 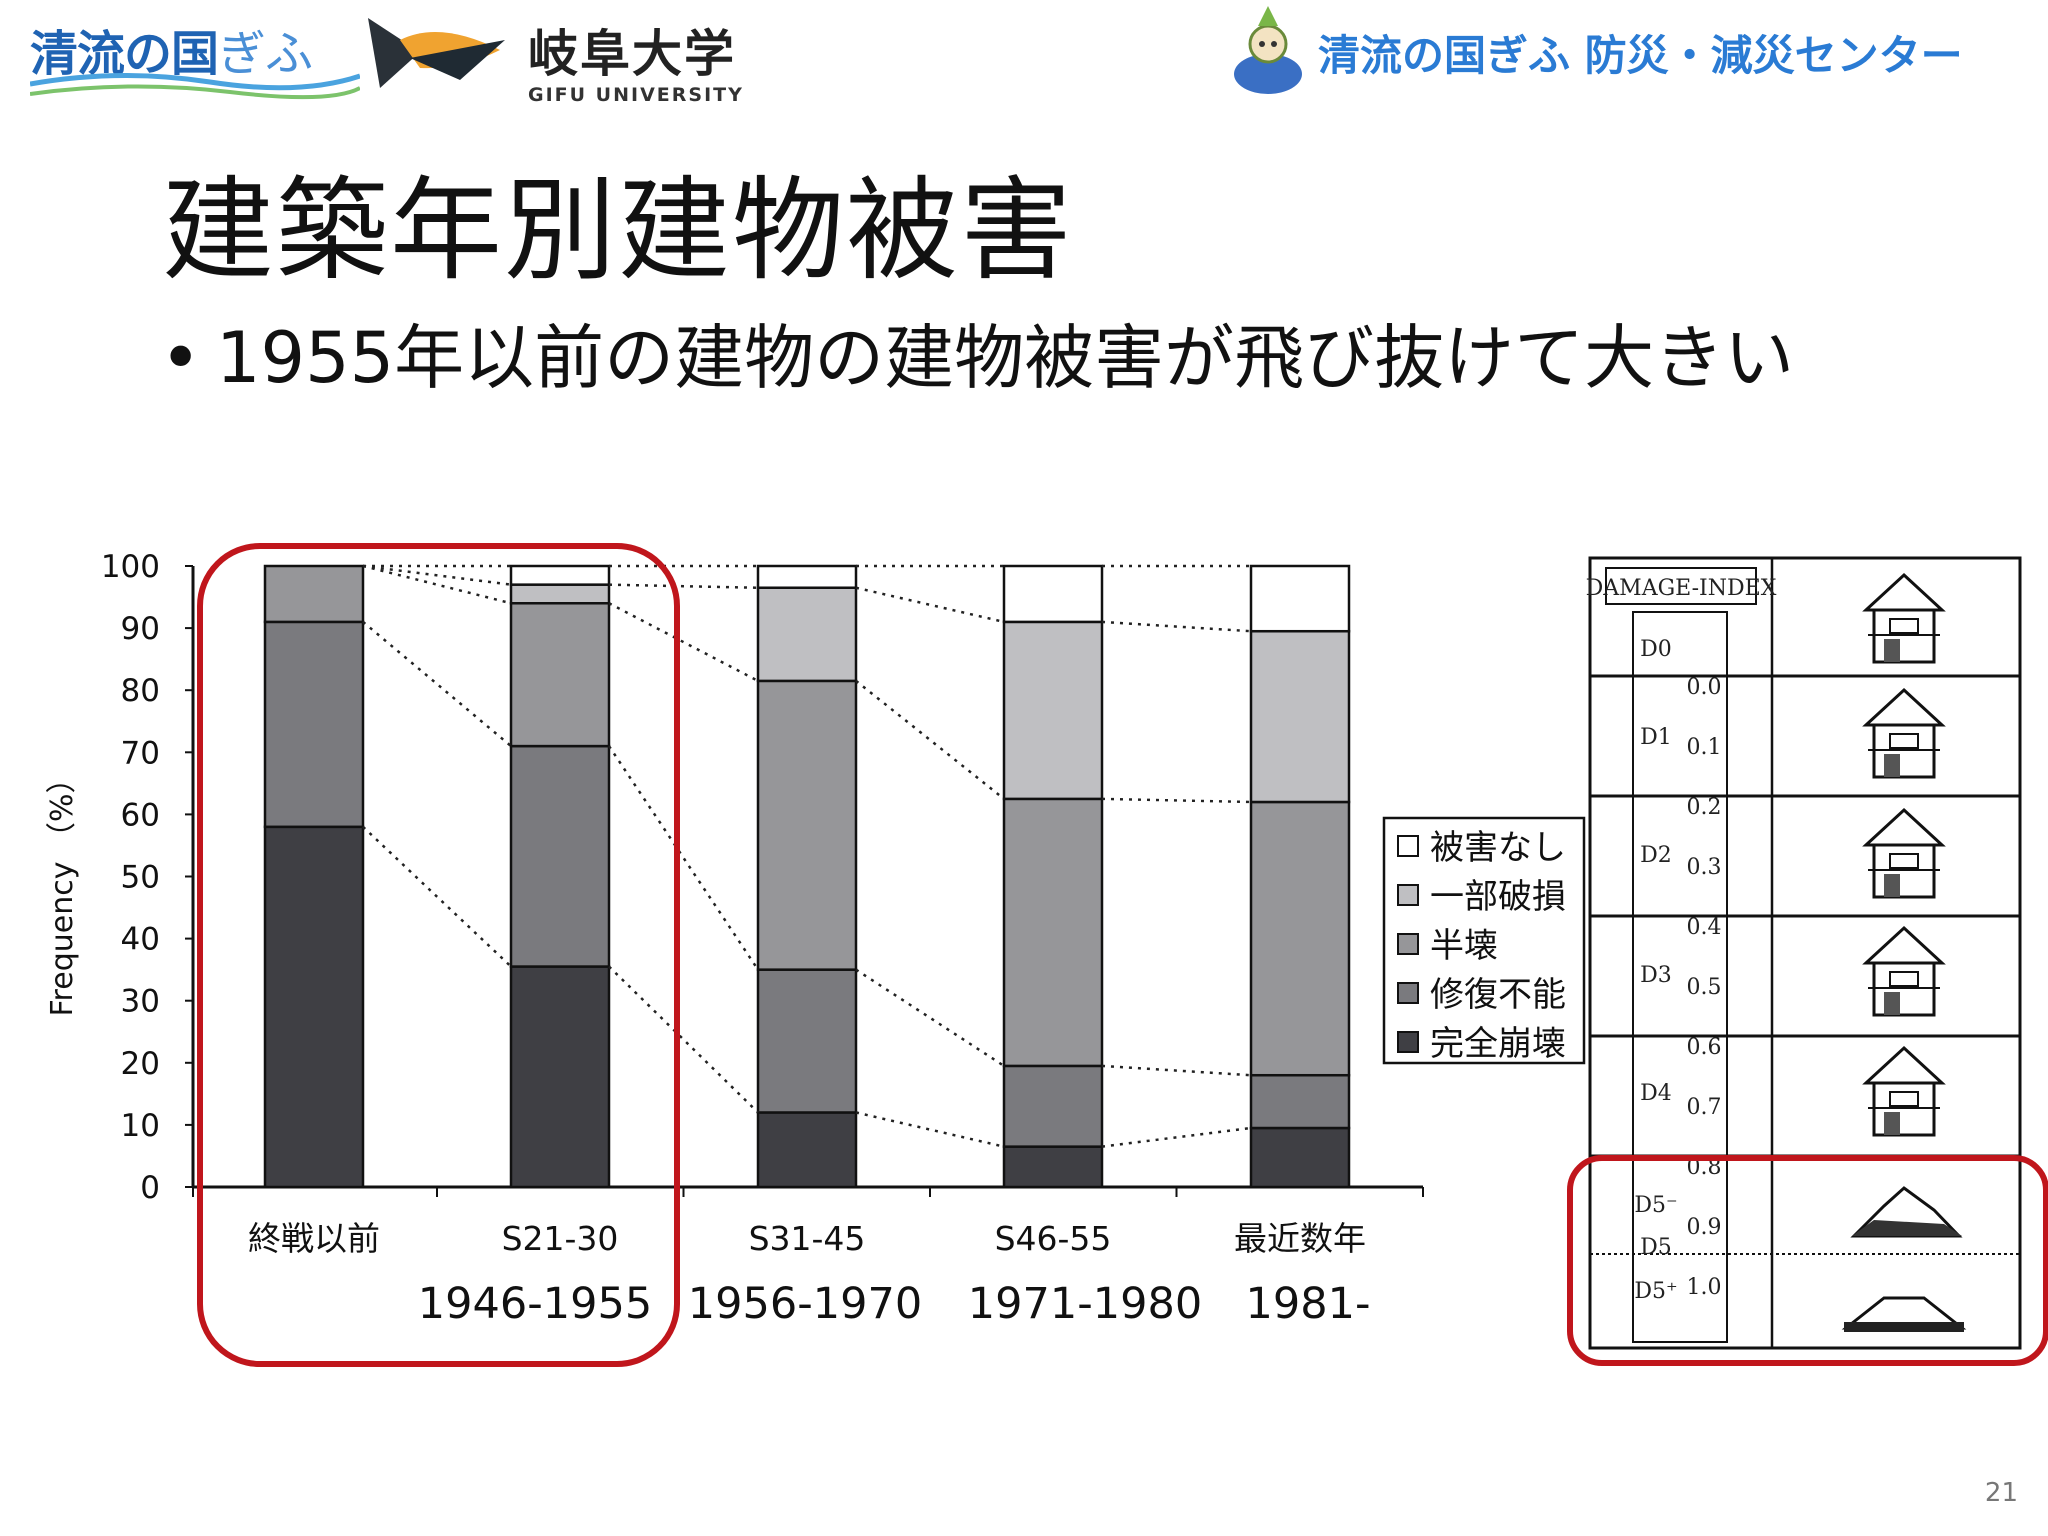 What do you see at coordinates (1656, 975) in the screenshot?
I see `damage-level-label: D3` at bounding box center [1656, 975].